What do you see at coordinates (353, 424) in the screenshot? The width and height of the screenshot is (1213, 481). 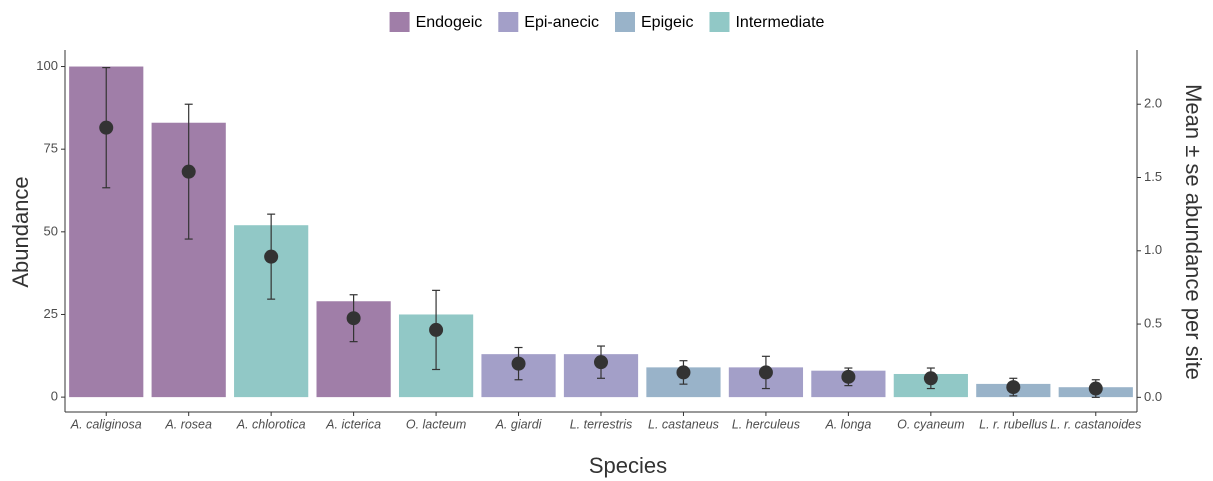 I see `x-tick-label: A. icterica` at bounding box center [353, 424].